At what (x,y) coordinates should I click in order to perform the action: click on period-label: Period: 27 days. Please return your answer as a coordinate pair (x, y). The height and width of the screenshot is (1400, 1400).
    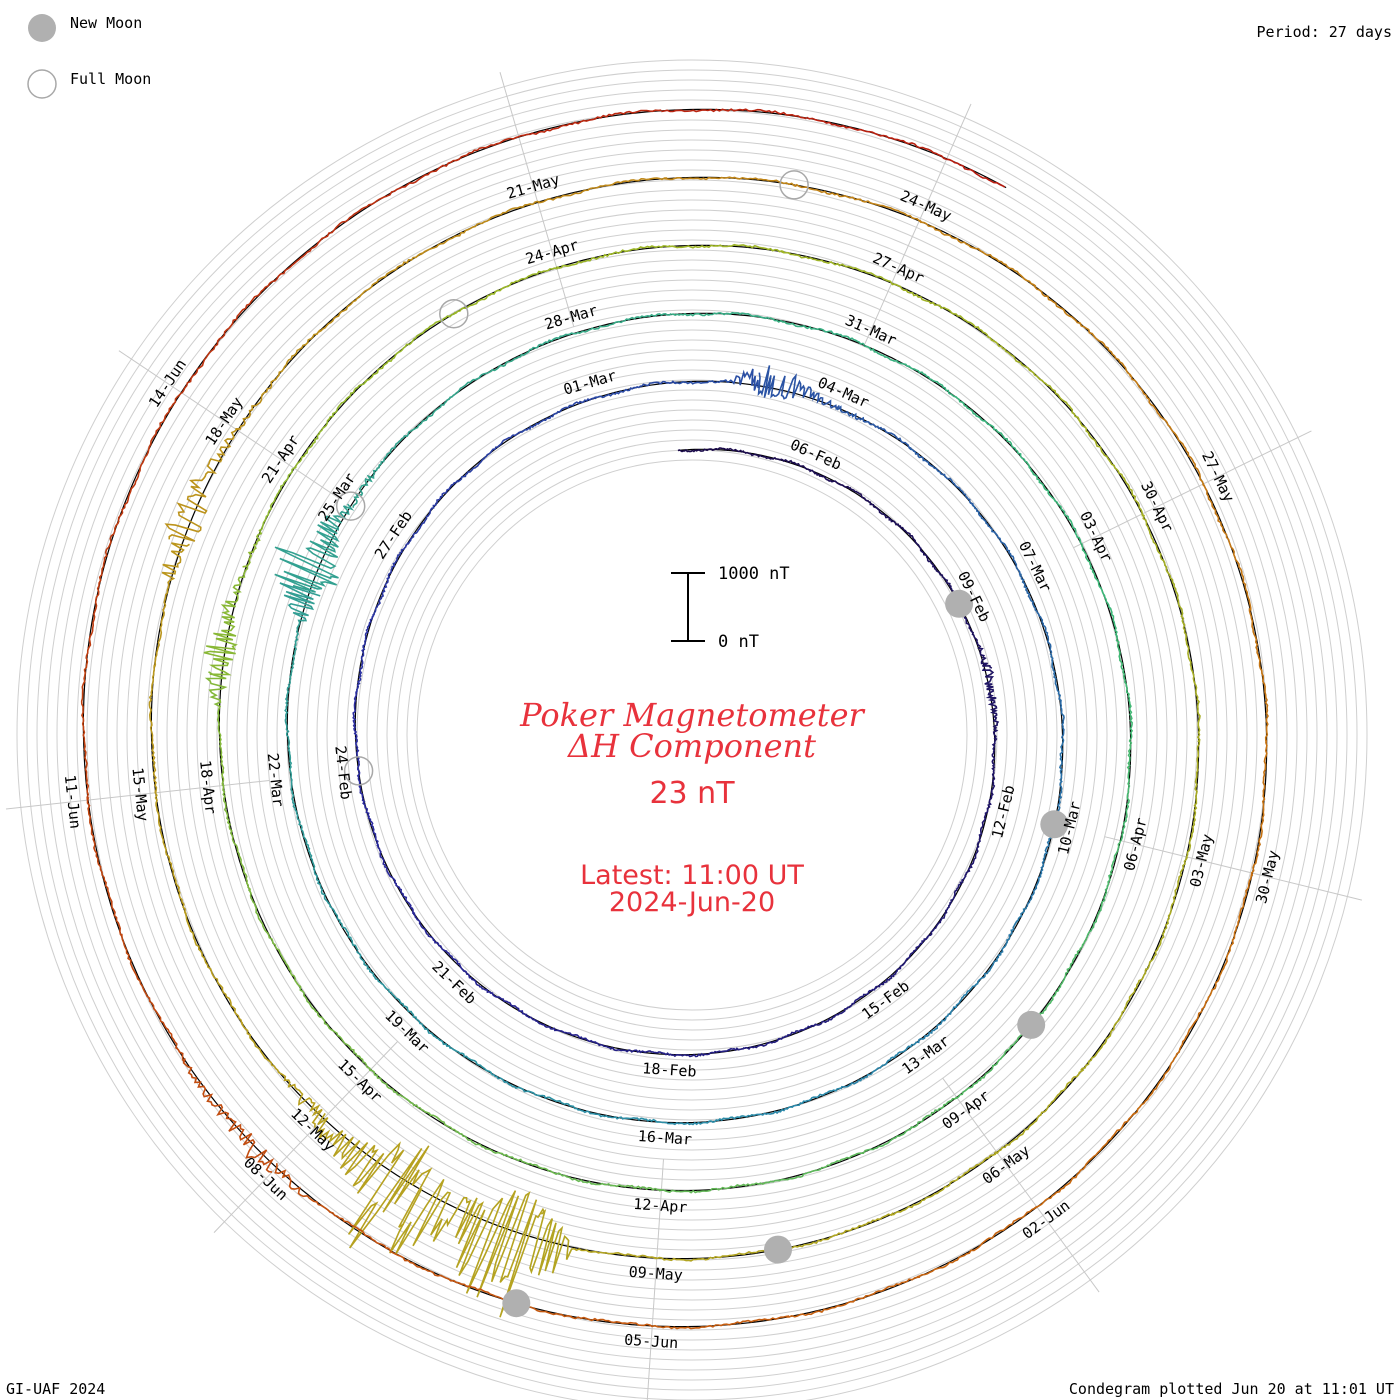
    Looking at the image, I should click on (1324, 32).